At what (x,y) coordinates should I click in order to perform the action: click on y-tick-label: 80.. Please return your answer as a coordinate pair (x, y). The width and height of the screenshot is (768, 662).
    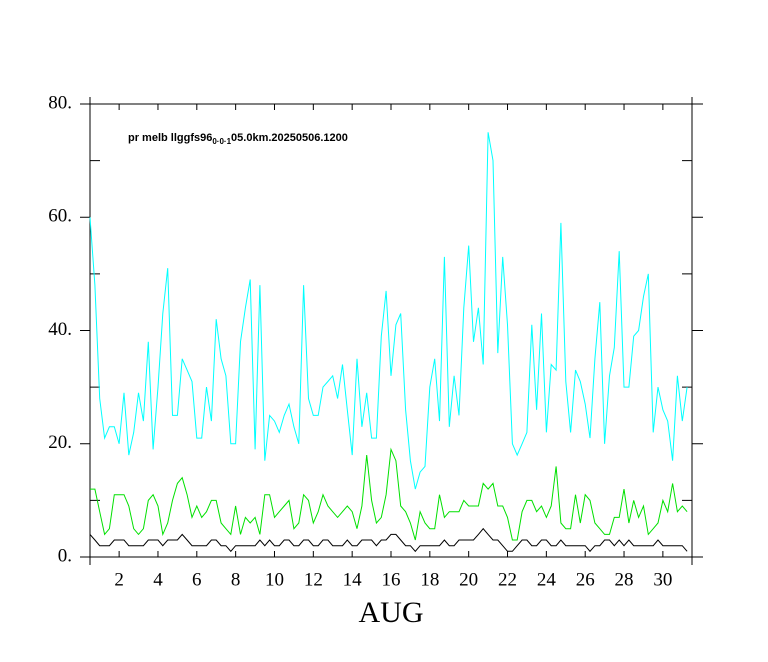
    Looking at the image, I should click on (60, 102).